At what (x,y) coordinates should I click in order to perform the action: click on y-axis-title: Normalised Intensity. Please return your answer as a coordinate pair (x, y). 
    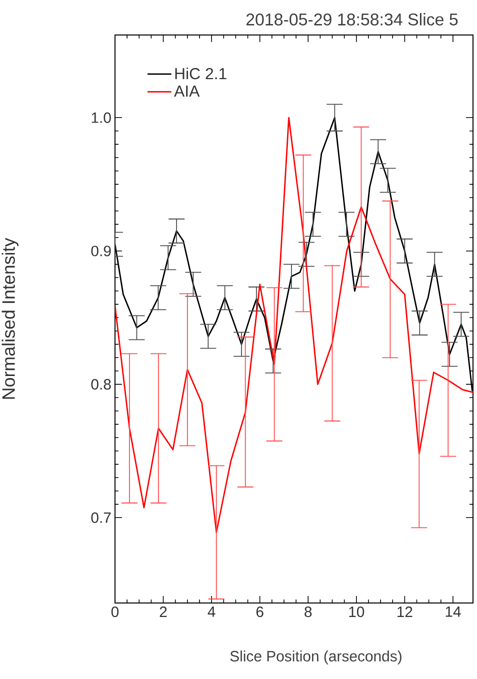
    Looking at the image, I should click on (10, 318).